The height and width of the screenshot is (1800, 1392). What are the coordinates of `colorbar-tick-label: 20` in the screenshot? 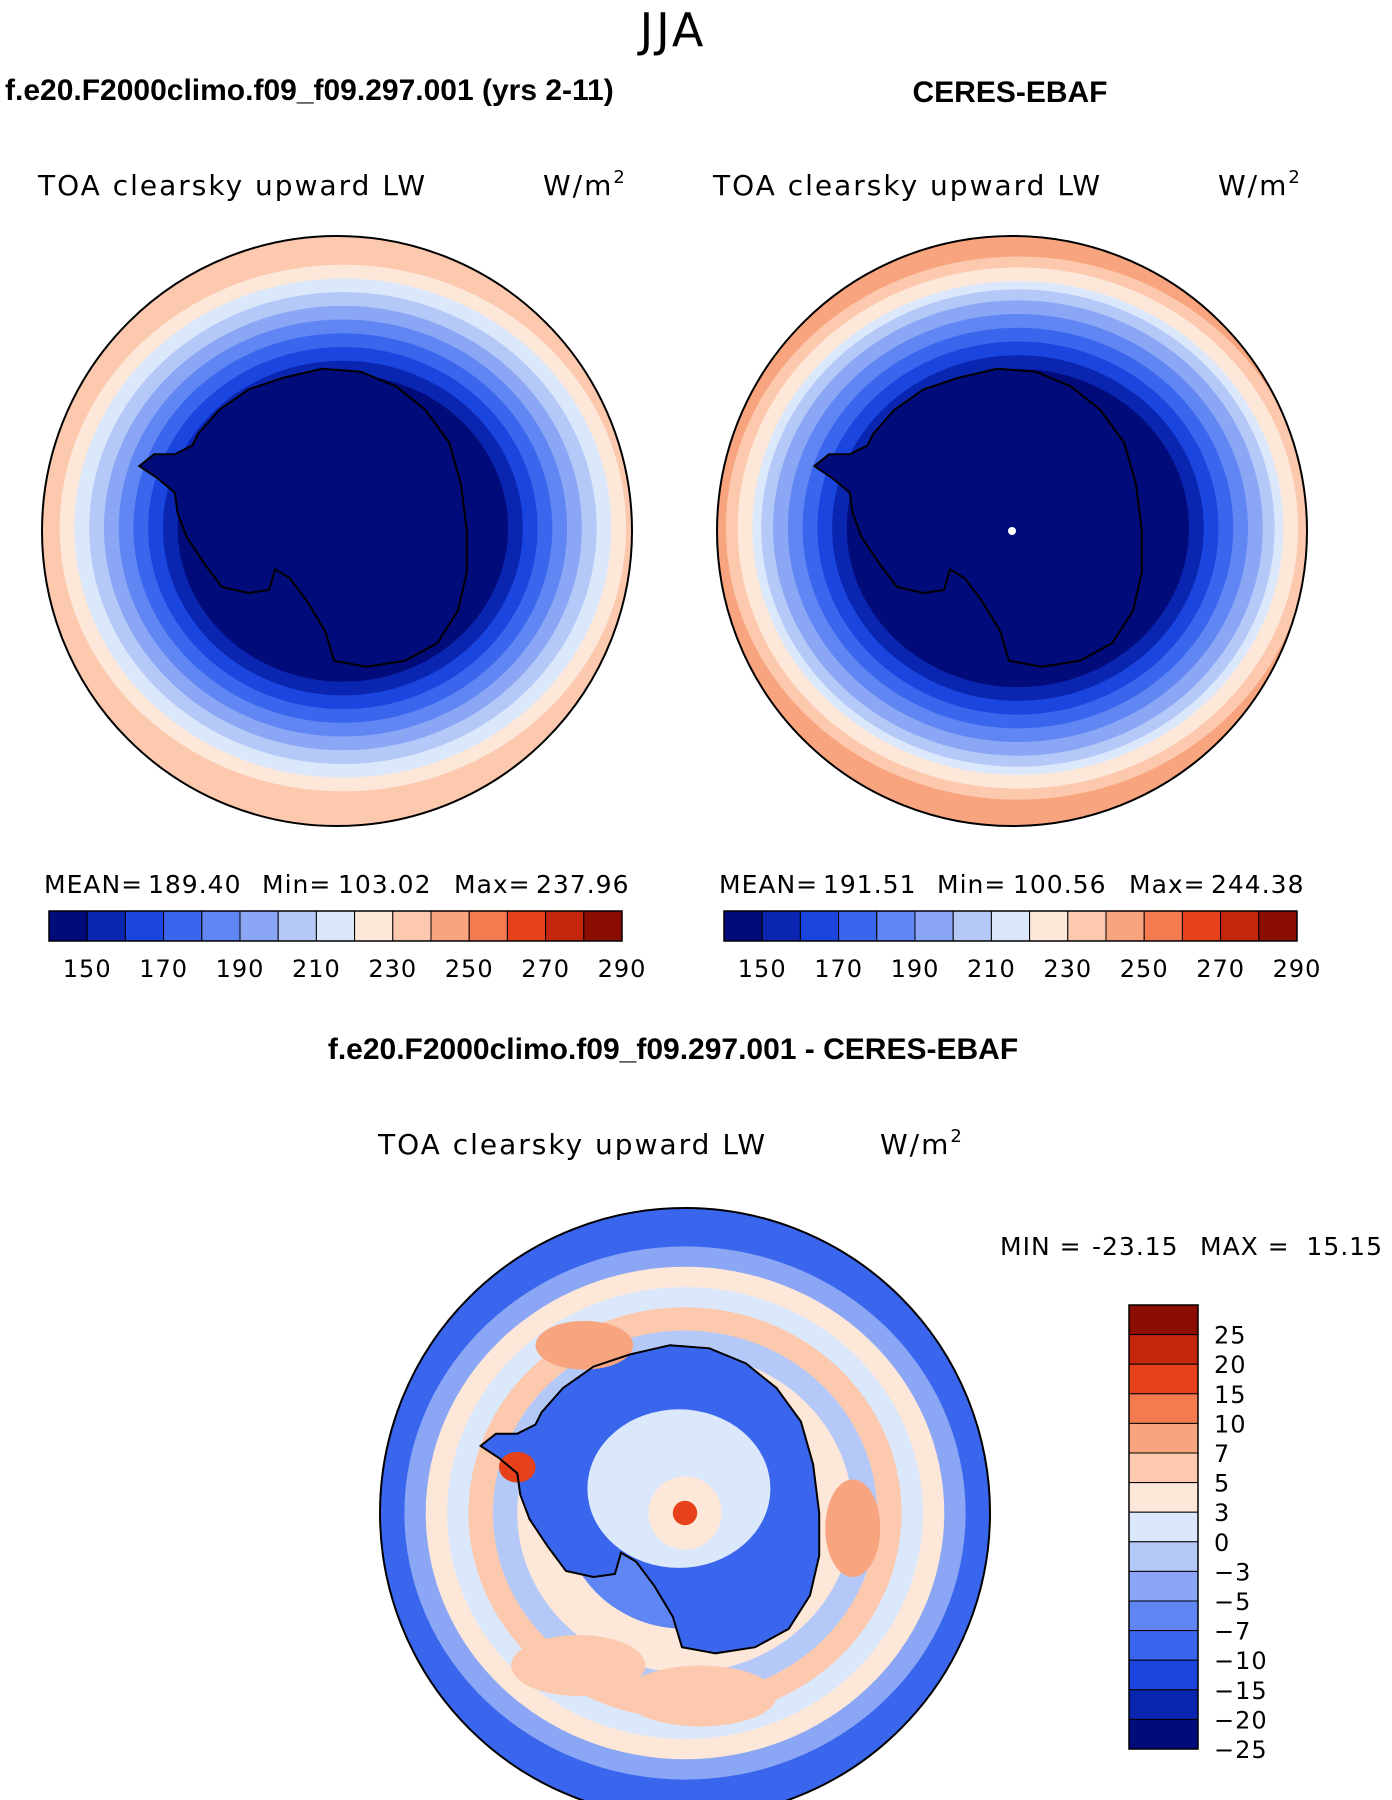 It's located at (1230, 1365).